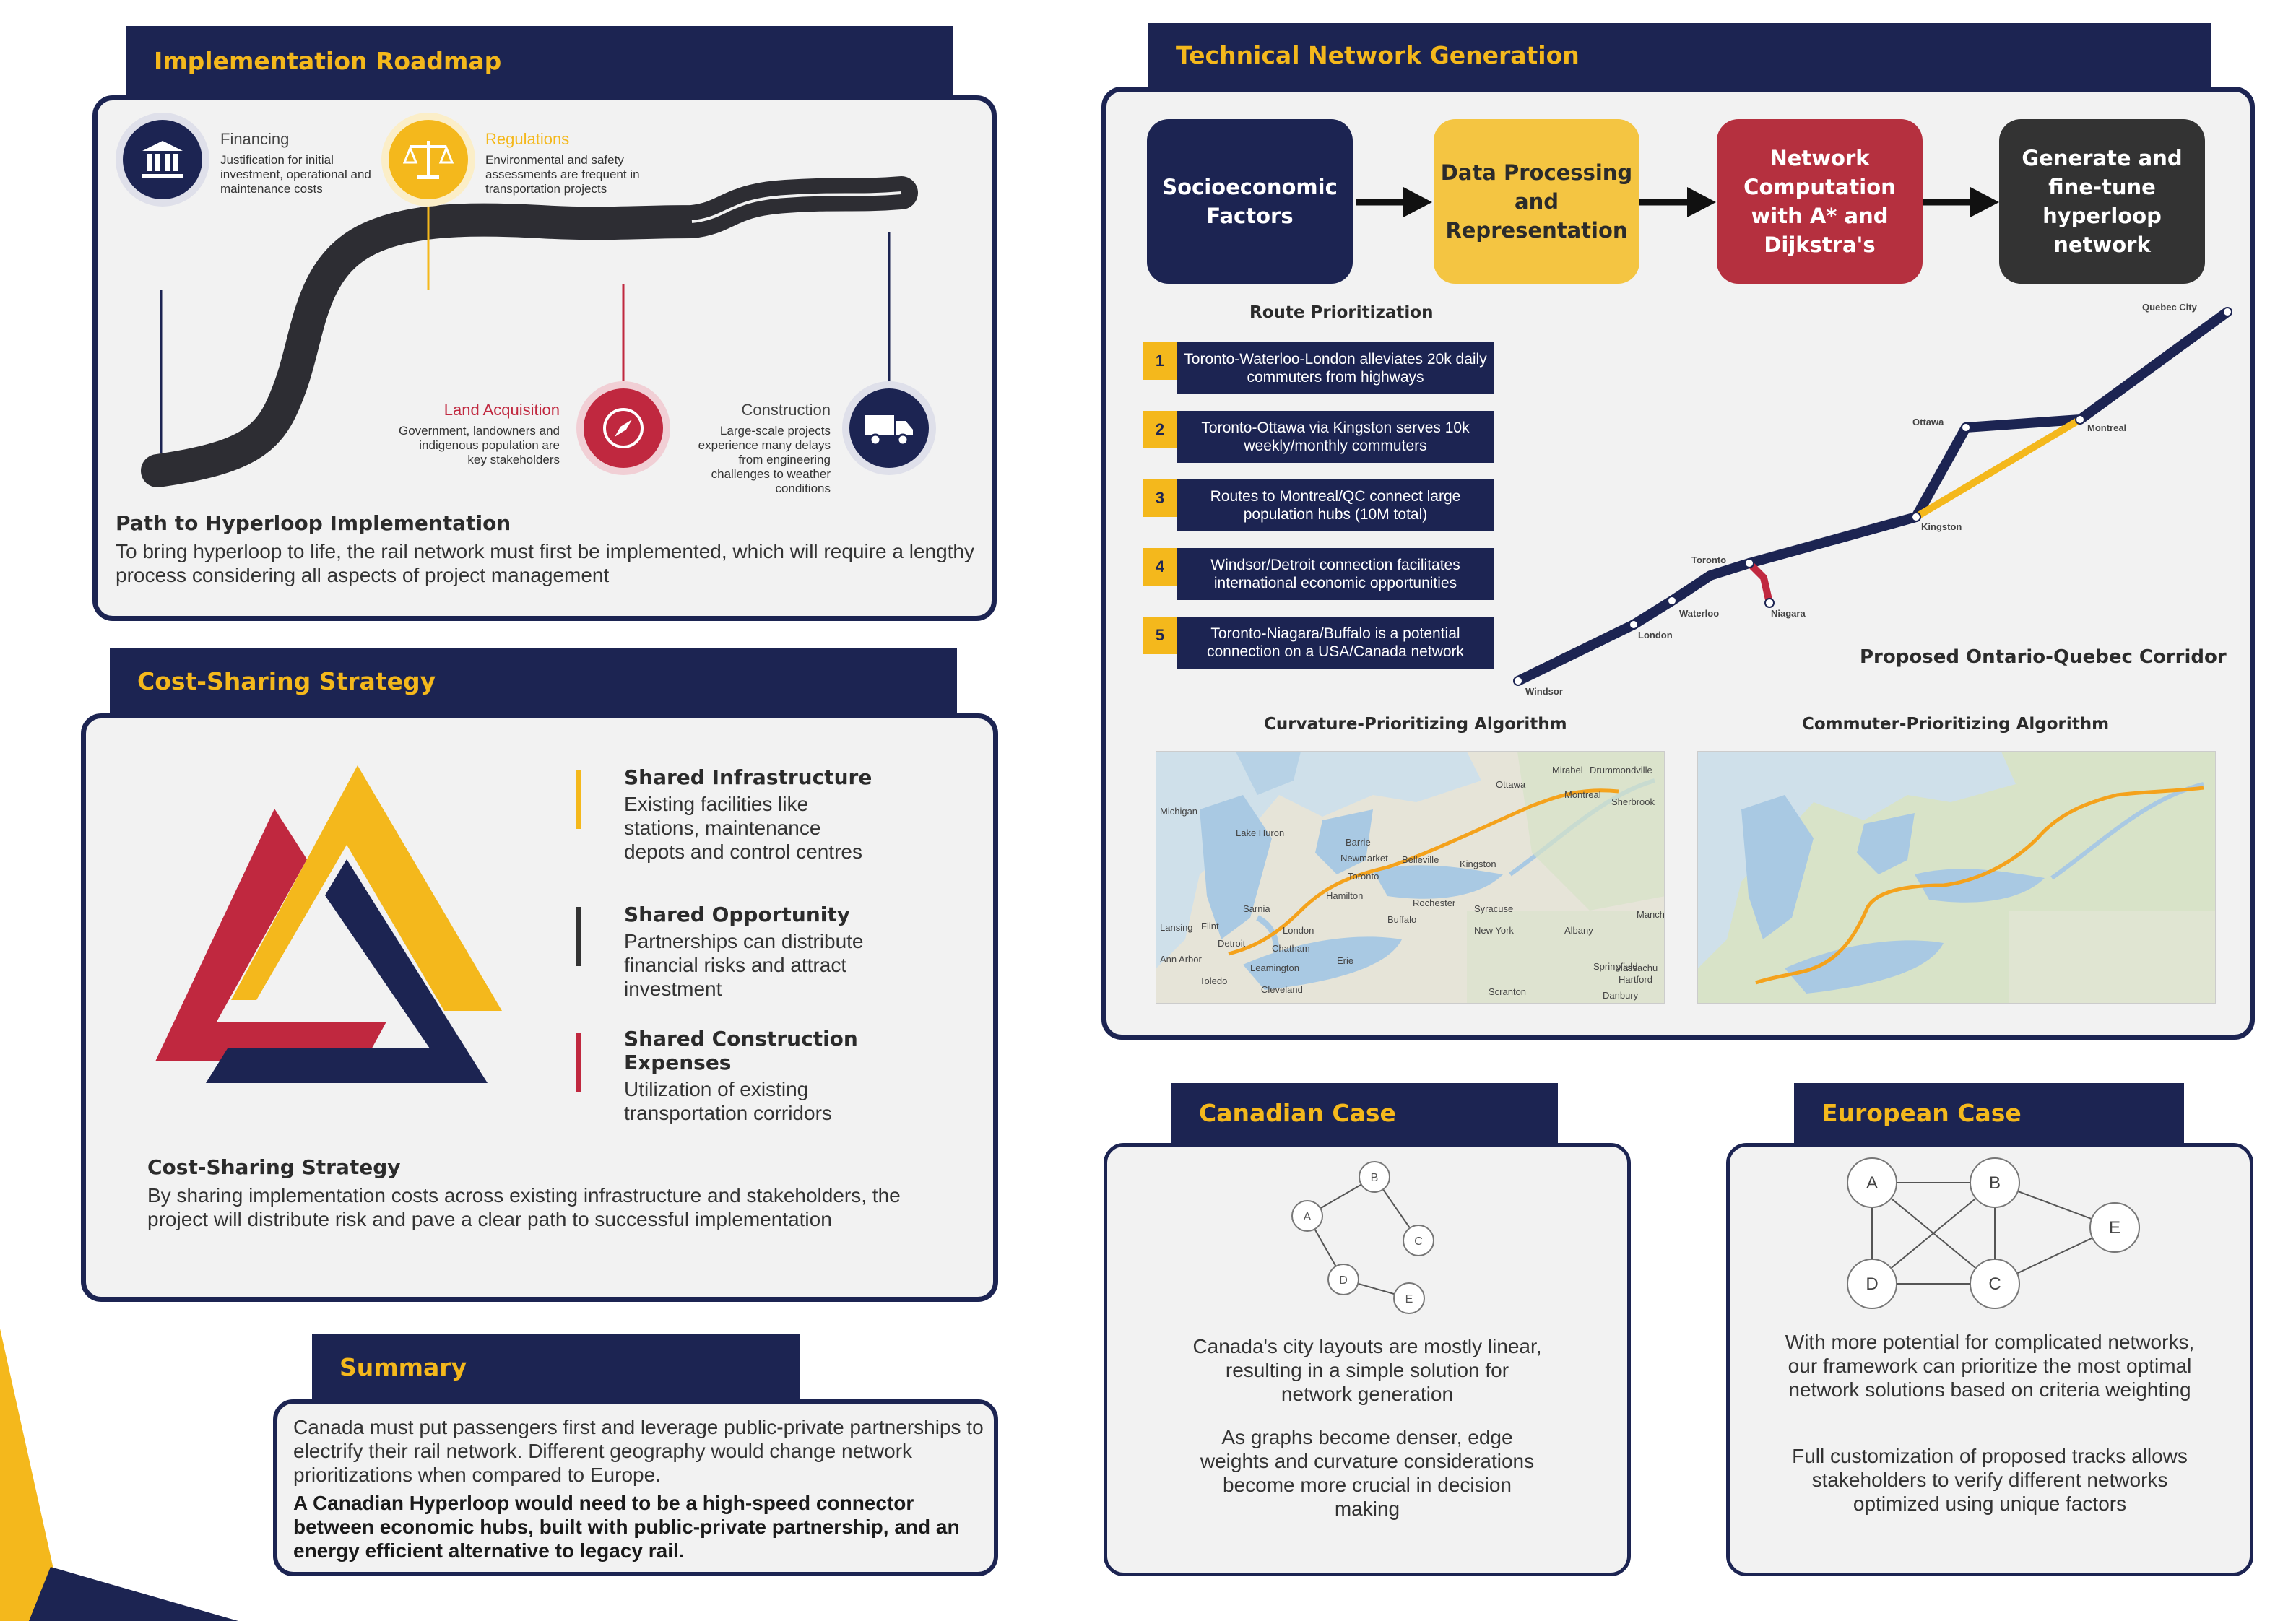 The height and width of the screenshot is (1621, 2296). I want to click on canadian-case-panel, so click(1367, 1359).